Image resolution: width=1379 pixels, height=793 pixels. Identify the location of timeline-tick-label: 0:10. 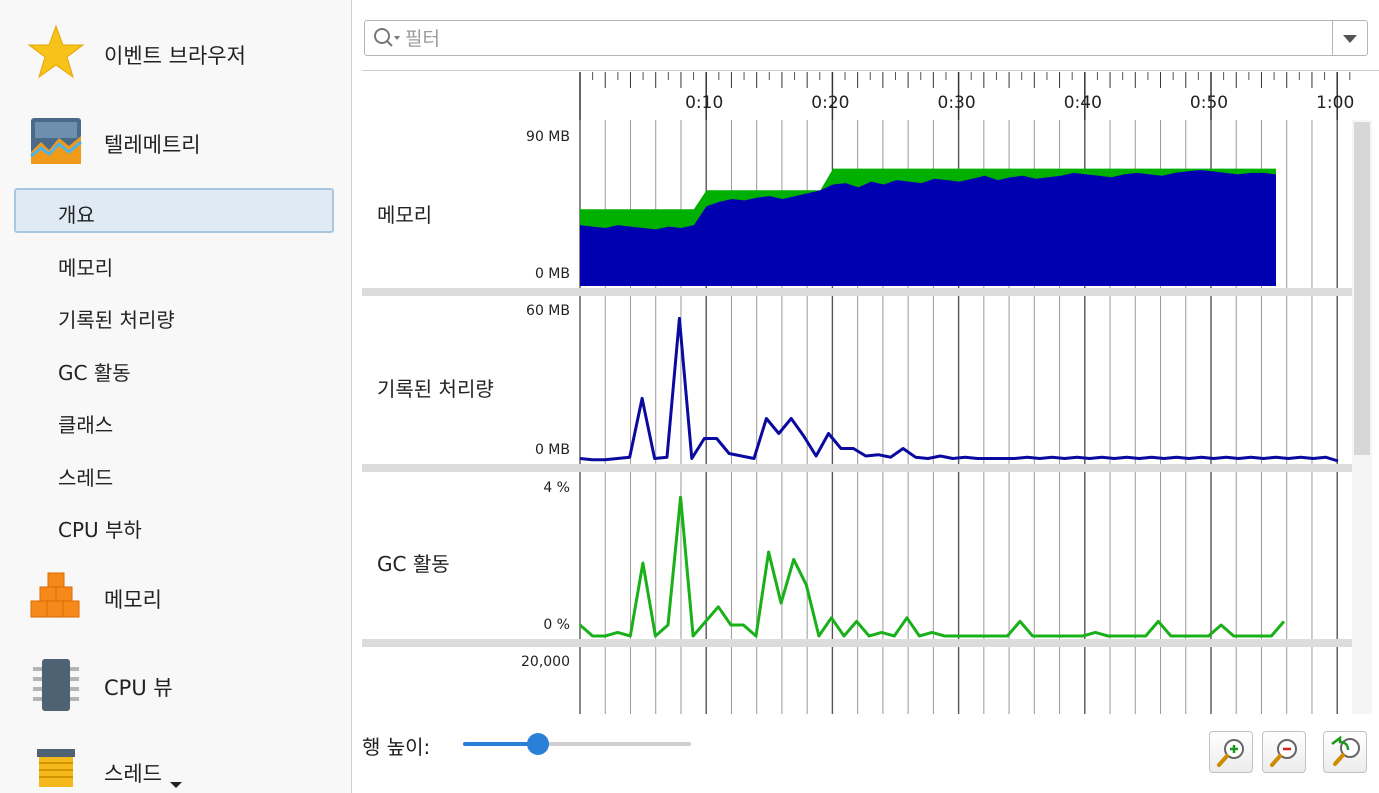
(704, 103).